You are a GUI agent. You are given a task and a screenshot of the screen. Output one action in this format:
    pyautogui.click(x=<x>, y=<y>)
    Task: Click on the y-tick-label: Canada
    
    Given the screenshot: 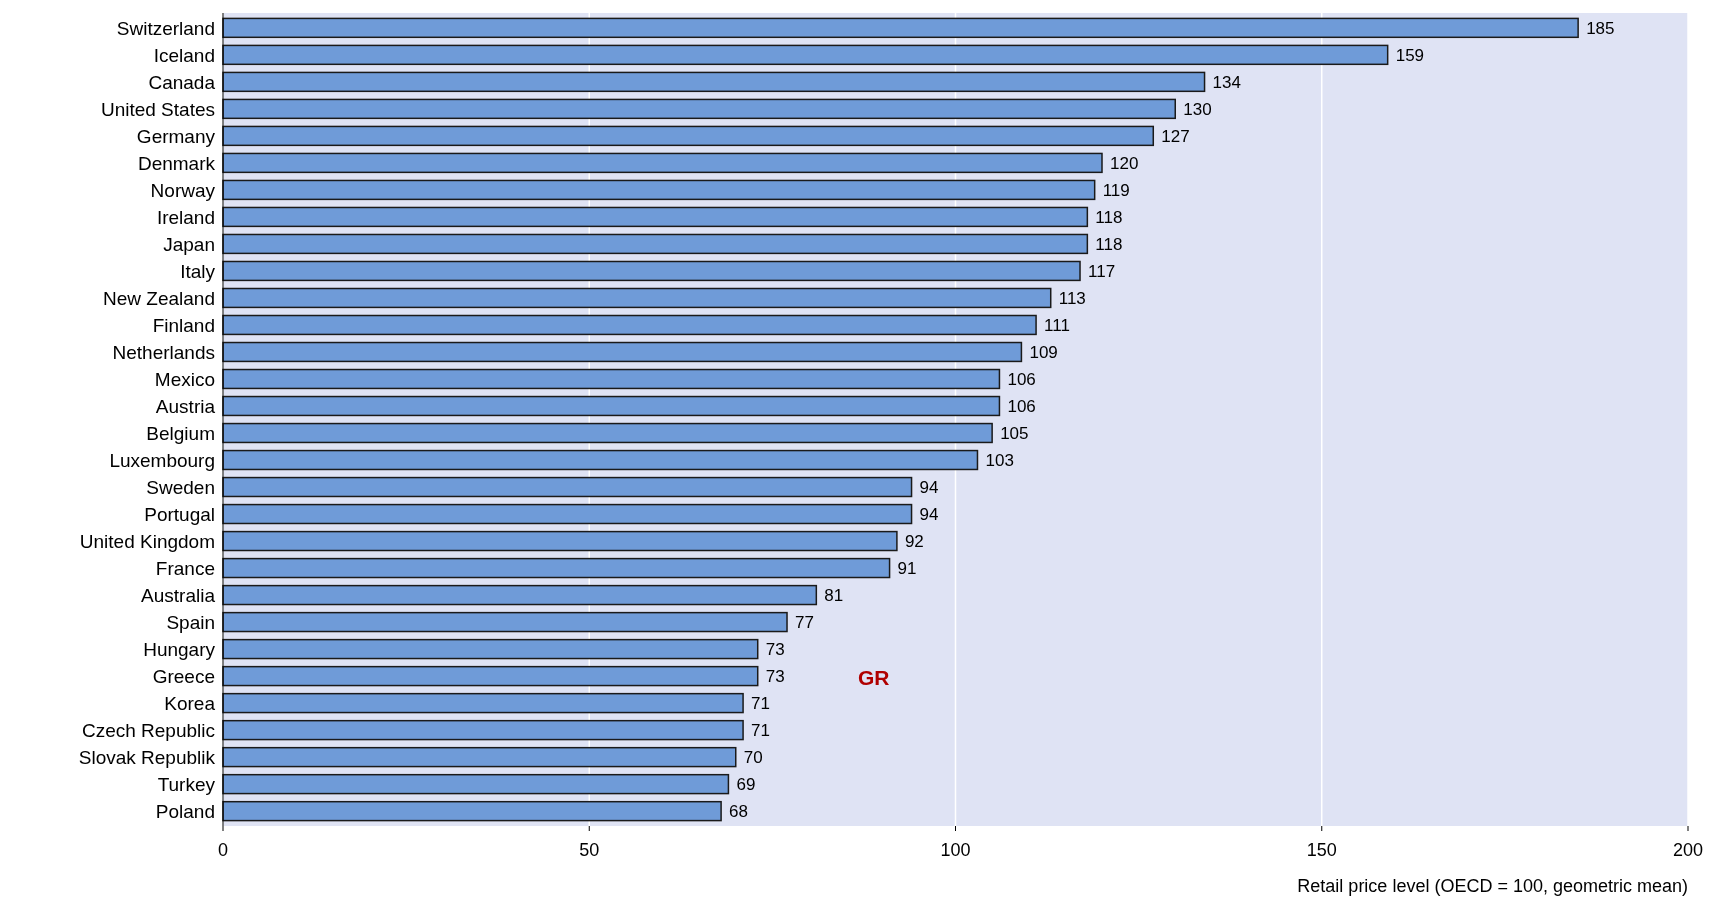 What is the action you would take?
    pyautogui.click(x=182, y=82)
    